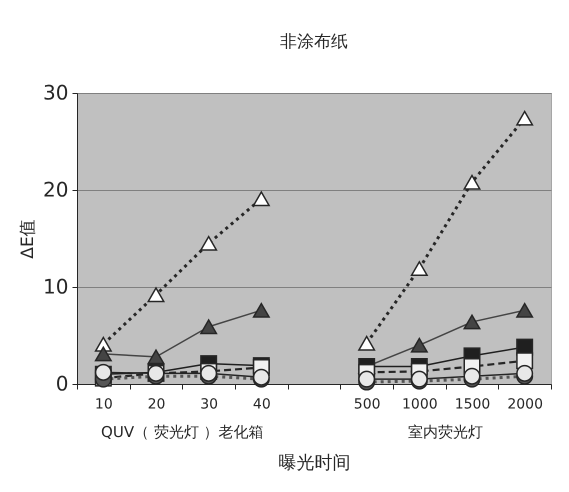  I want to click on y-tick-label: 20, so click(55, 190).